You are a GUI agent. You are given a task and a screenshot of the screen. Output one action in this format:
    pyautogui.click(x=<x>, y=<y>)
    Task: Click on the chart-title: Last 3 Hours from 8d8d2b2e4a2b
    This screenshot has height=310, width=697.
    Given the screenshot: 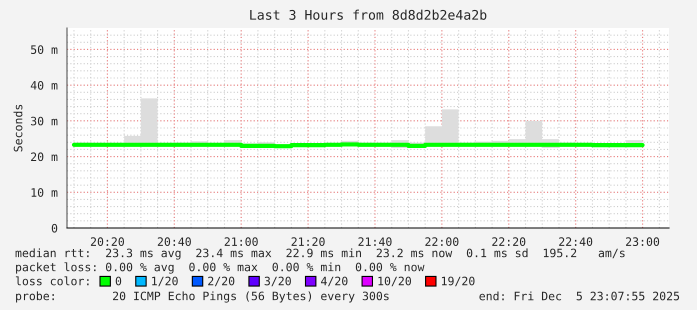 What is the action you would take?
    pyautogui.click(x=368, y=15)
    